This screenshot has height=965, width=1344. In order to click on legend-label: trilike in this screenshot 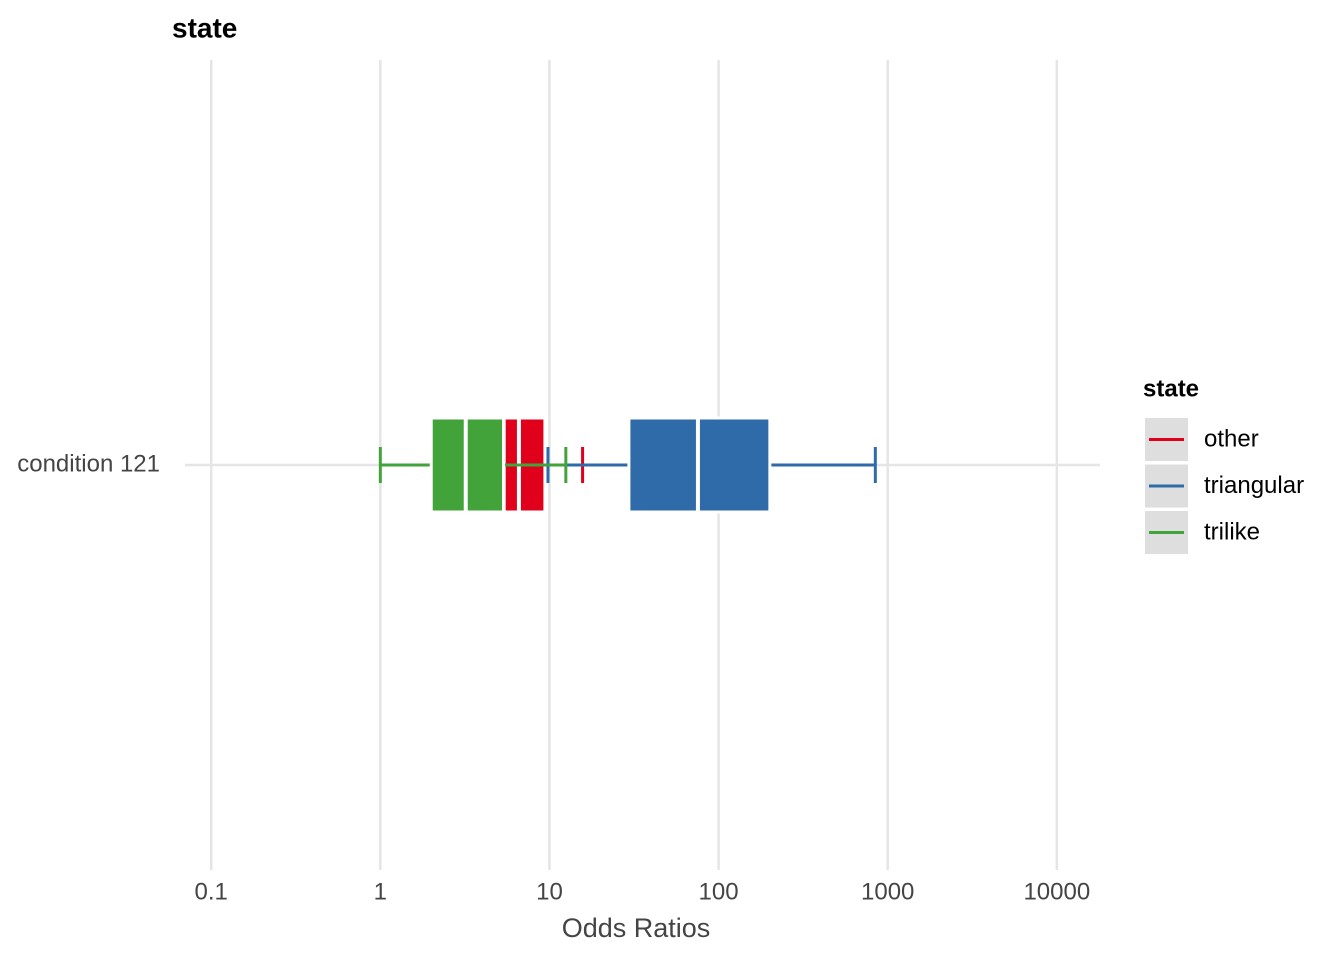, I will do `click(1232, 531)`.